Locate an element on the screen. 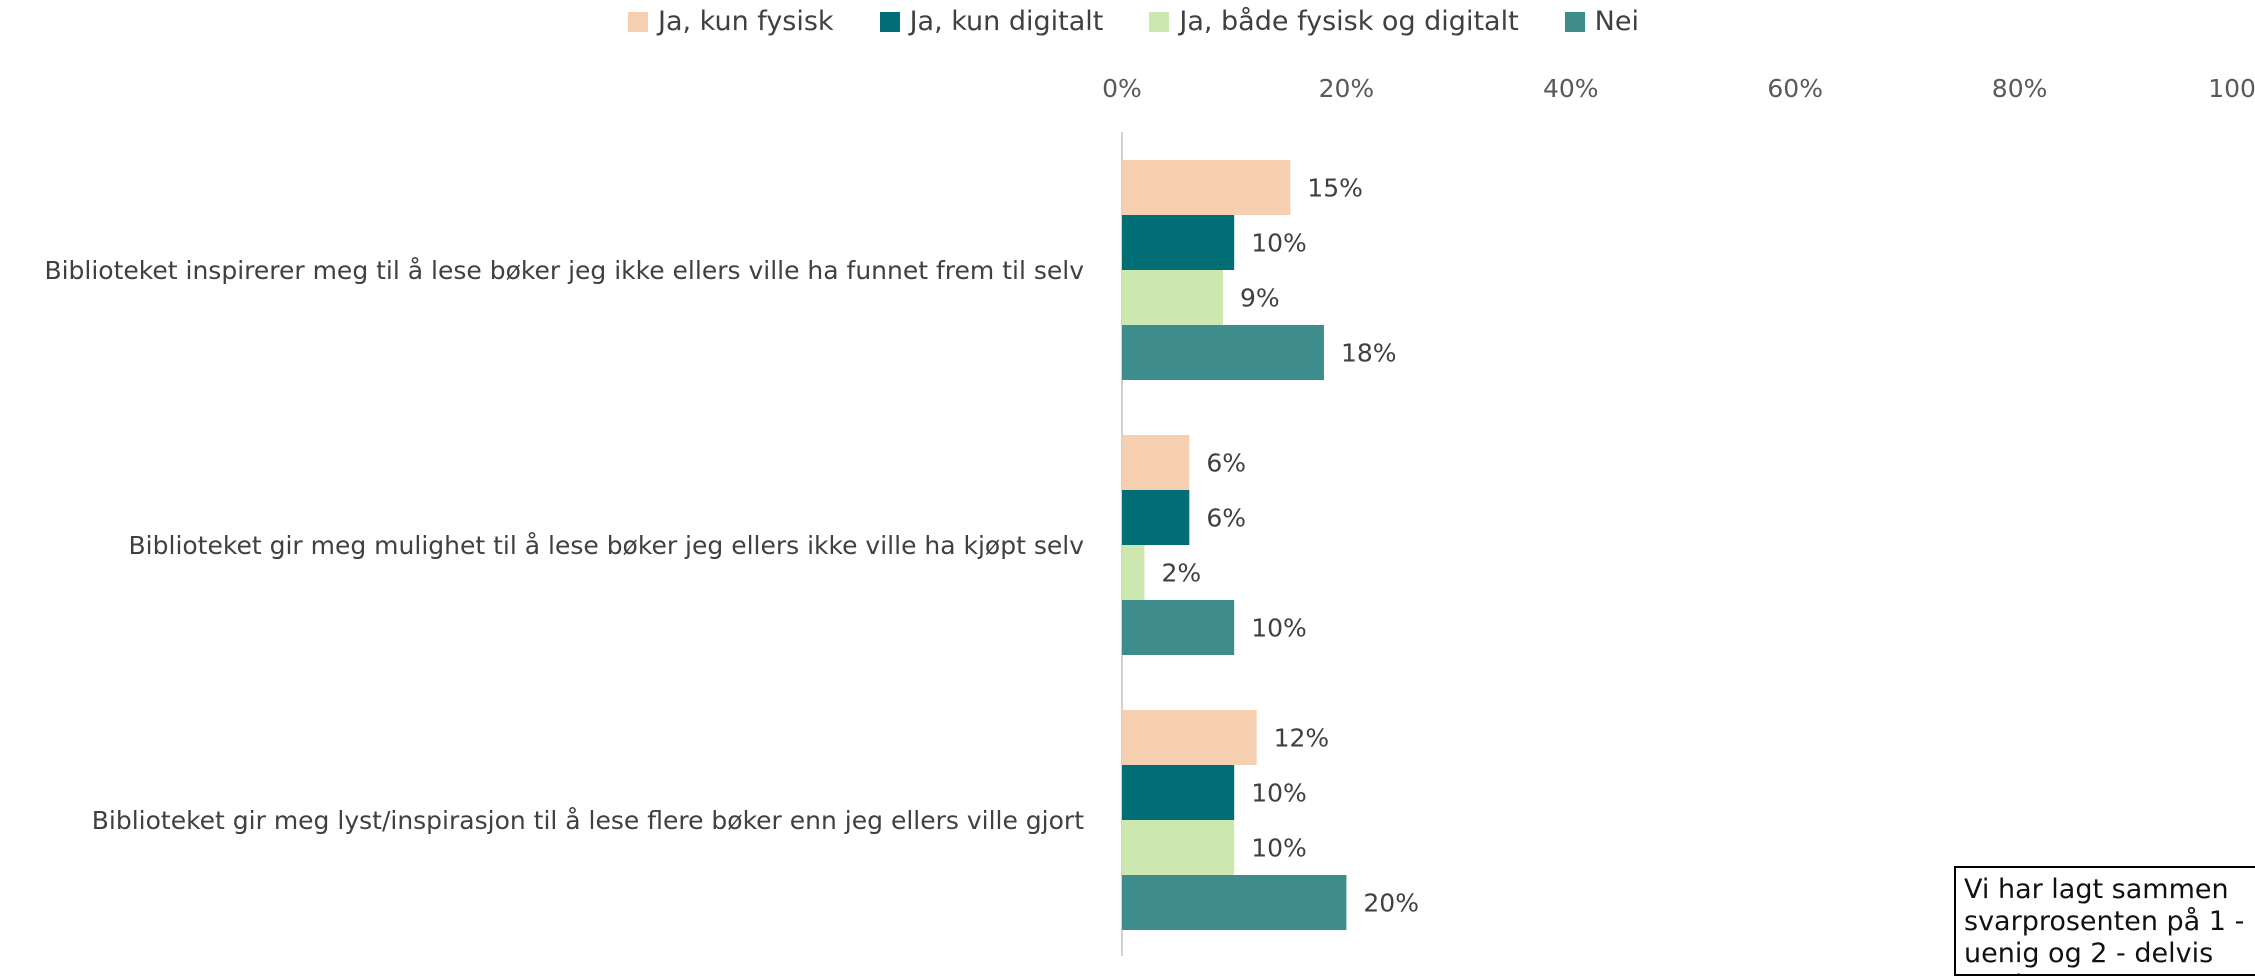 This screenshot has height=976, width=2255. legend-label: Ja, både fysisk og digitalt is located at coordinates (1349, 21).